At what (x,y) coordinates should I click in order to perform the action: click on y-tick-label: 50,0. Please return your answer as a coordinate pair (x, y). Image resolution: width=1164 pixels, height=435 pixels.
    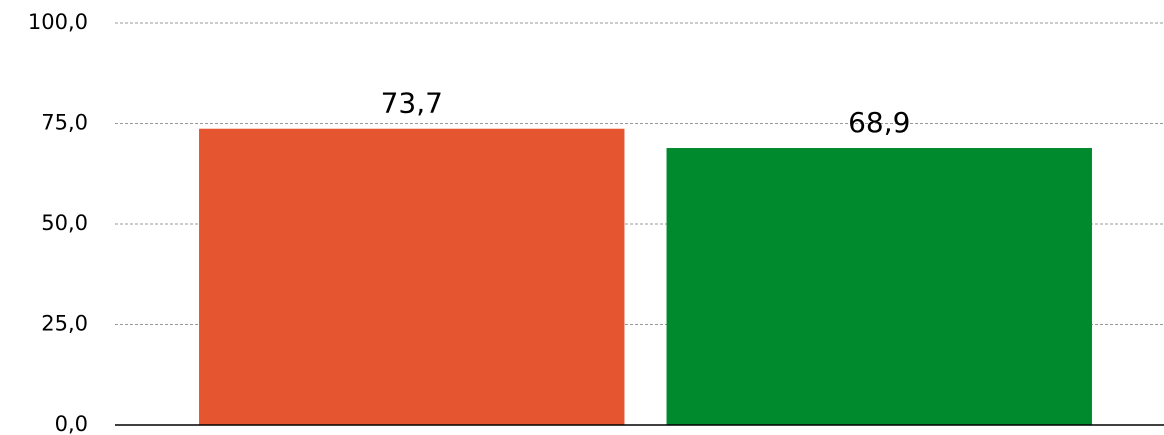
    Looking at the image, I should click on (64, 223).